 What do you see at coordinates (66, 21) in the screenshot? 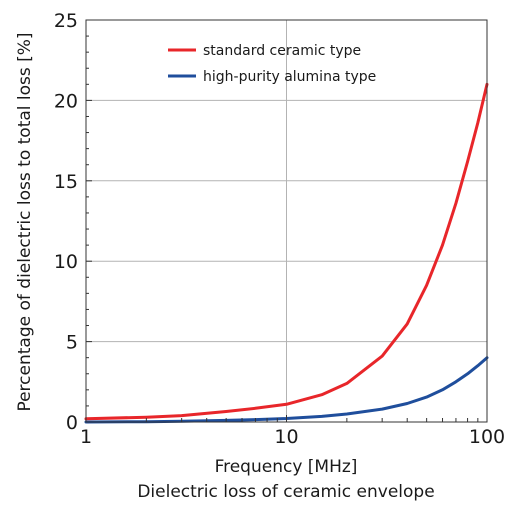
I see `y-tick-label: 25` at bounding box center [66, 21].